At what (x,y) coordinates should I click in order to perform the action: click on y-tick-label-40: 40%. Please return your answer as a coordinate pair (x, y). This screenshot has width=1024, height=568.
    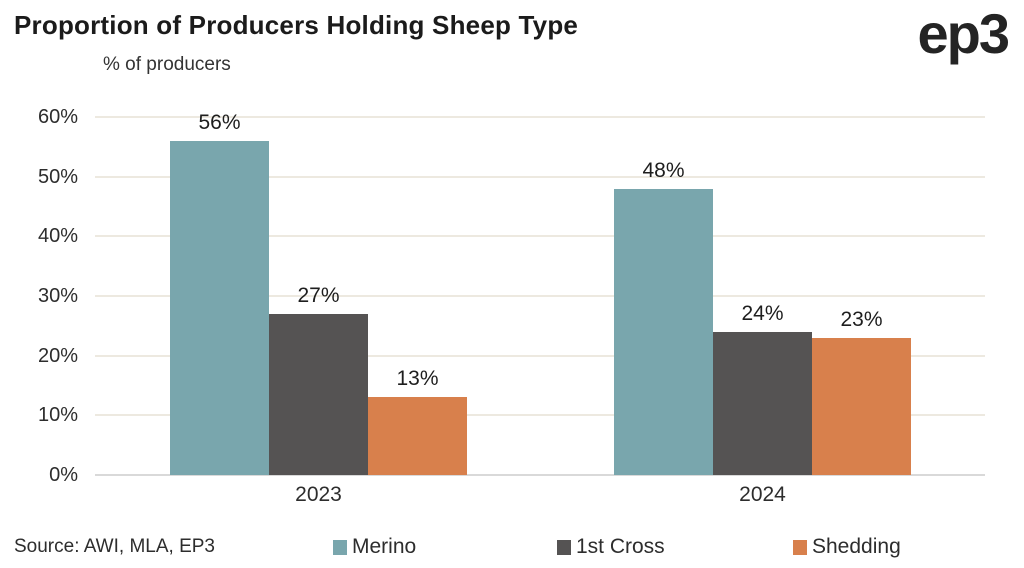
    Looking at the image, I should click on (57, 236).